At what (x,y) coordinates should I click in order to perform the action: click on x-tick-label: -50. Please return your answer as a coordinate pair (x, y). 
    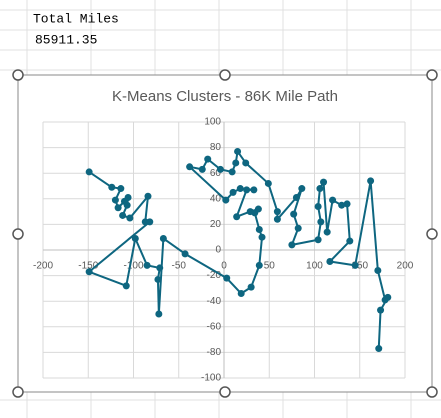
    Looking at the image, I should click on (179, 266).